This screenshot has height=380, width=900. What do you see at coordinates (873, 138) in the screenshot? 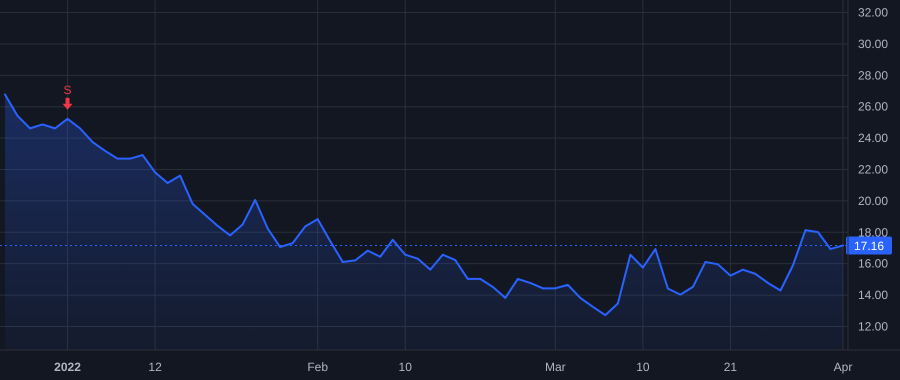
I see `y-tick-label: 24.00` at bounding box center [873, 138].